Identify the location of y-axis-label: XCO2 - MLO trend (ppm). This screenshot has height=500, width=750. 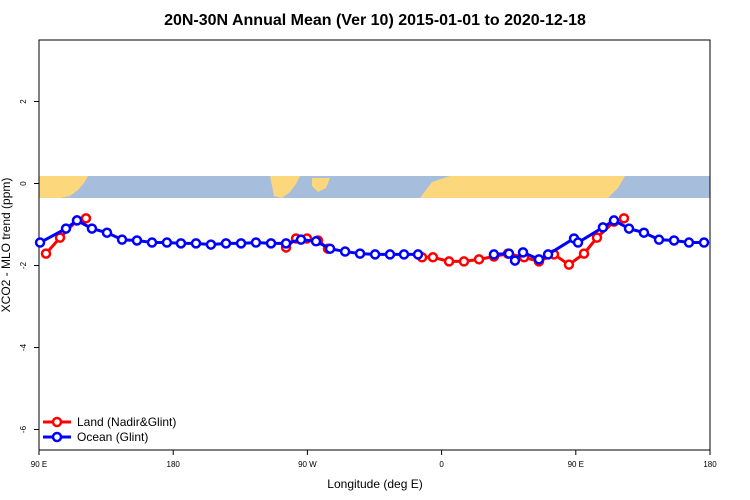
(6, 245).